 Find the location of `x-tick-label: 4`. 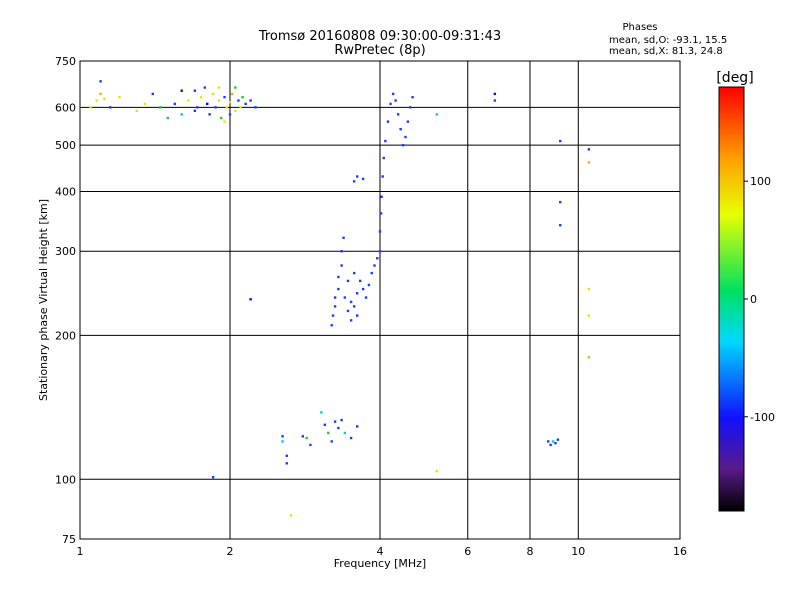

x-tick-label: 4 is located at coordinates (380, 551).